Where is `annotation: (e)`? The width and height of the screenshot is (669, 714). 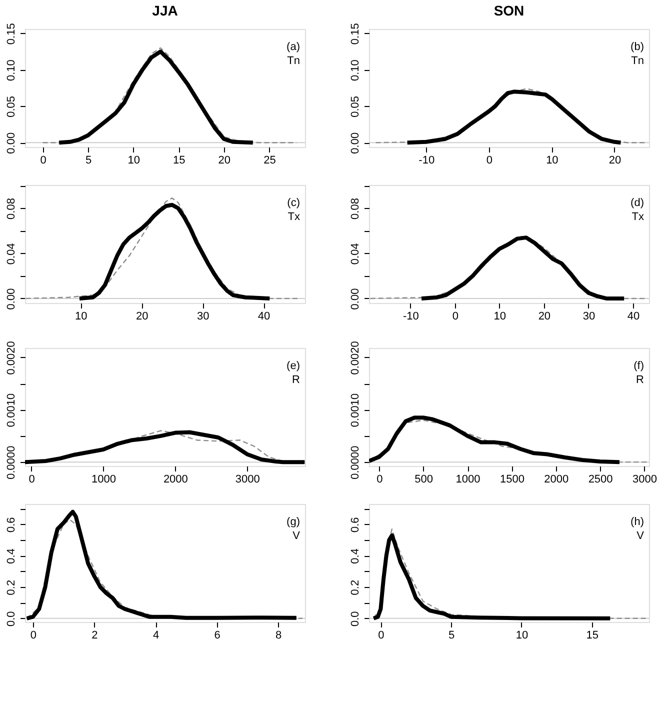
annotation: (e) is located at coordinates (293, 366).